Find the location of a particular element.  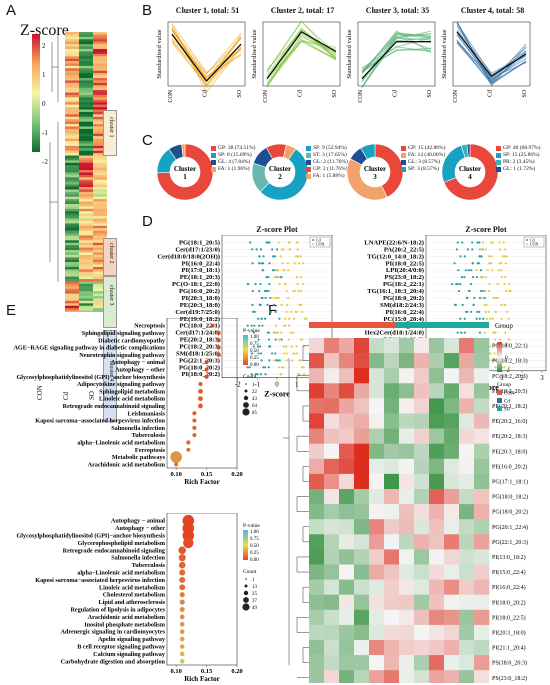

donut-legend-item: SP: 3 (8.57%) is located at coordinates (423, 169).